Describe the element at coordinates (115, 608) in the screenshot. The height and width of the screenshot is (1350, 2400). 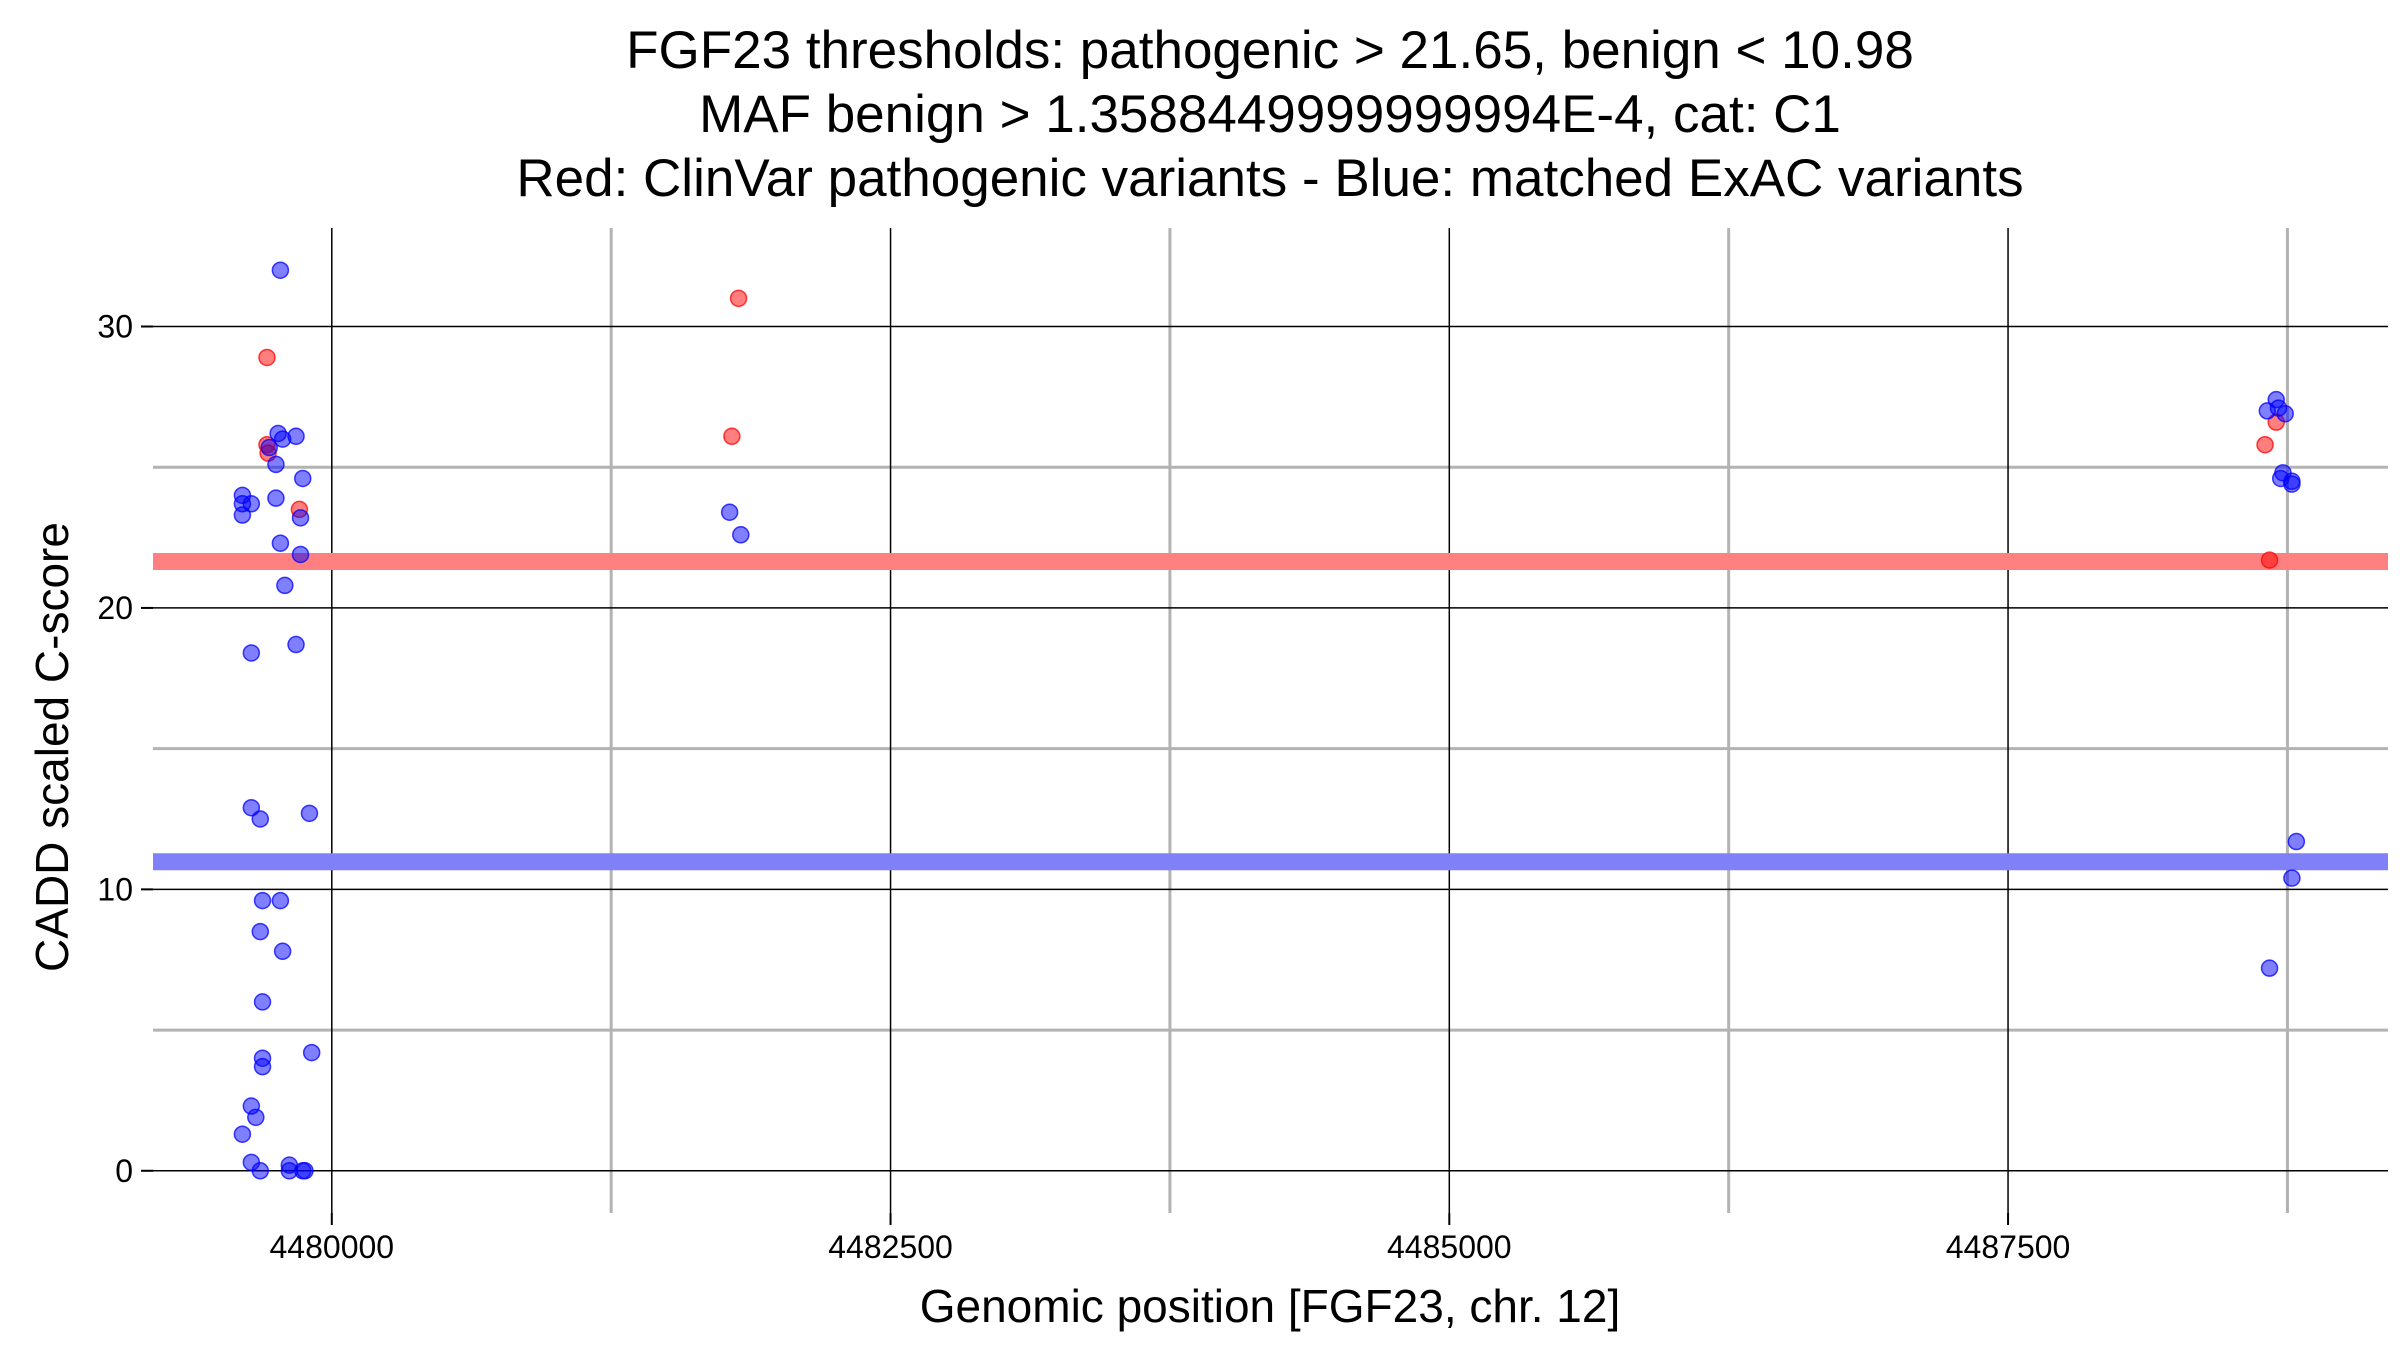
I see `y-tick-label: 20` at that location.